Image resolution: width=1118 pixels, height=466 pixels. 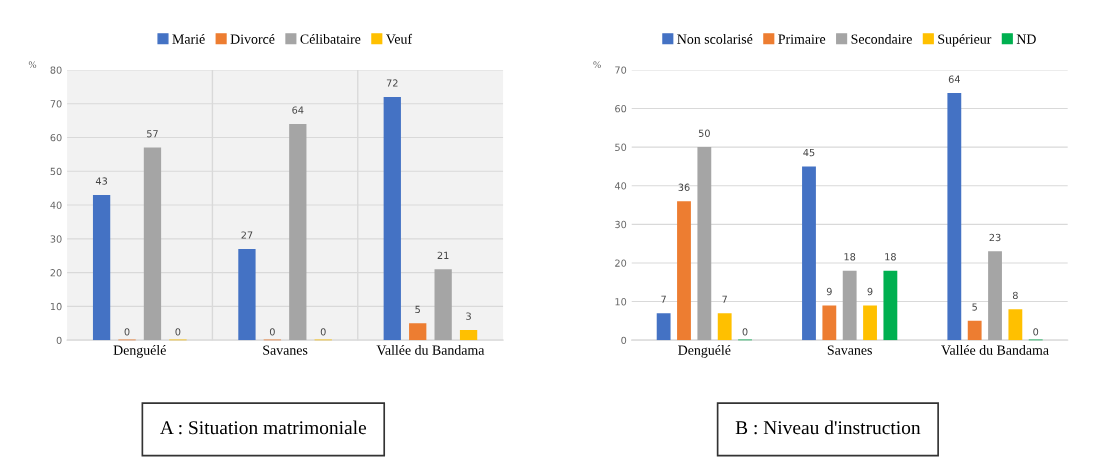 What do you see at coordinates (684, 187) in the screenshot?
I see `data-label: 36` at bounding box center [684, 187].